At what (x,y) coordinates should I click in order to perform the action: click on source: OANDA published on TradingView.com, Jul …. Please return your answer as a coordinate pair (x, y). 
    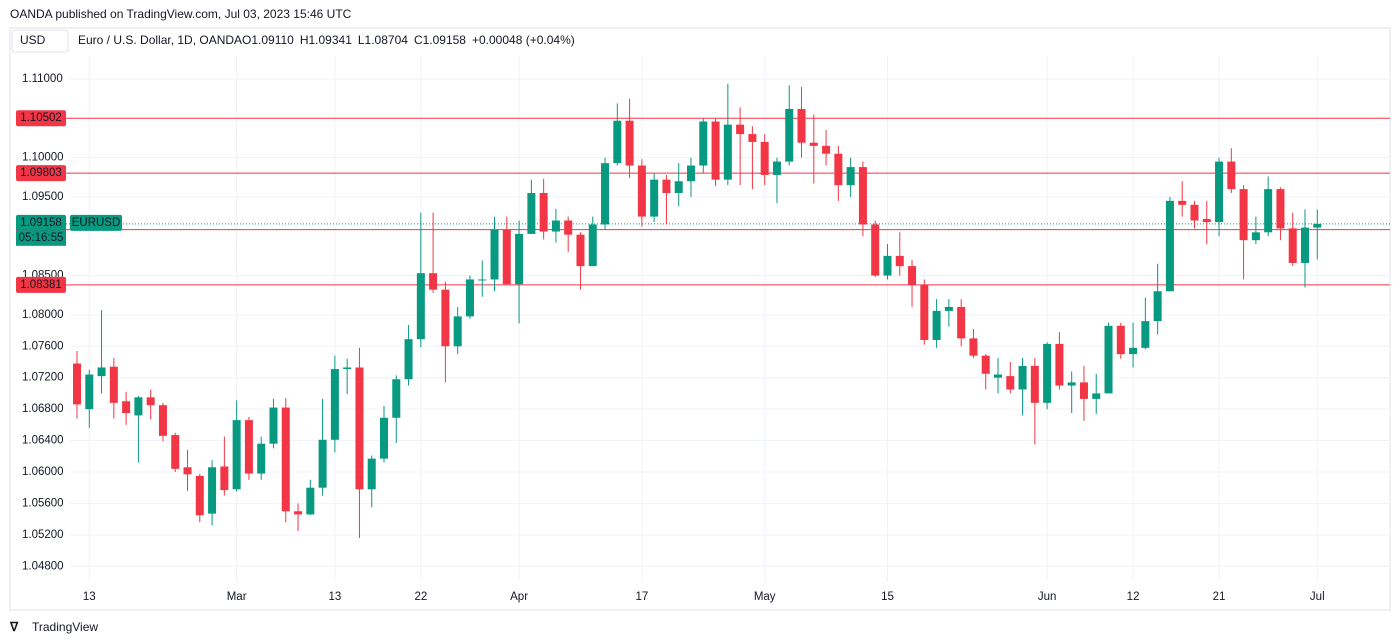
    Looking at the image, I should click on (181, 14).